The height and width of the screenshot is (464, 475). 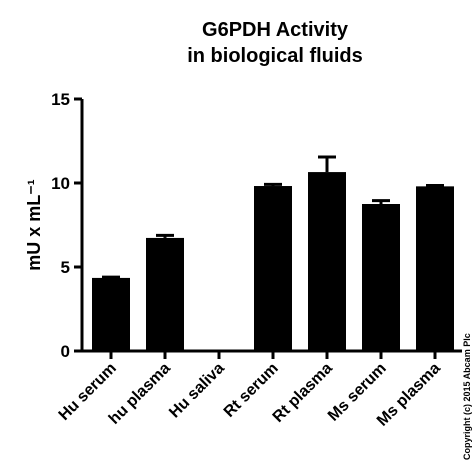 What do you see at coordinates (467, 396) in the screenshot?
I see `copyright: Copyright (c) 2015 Abcam Plc` at bounding box center [467, 396].